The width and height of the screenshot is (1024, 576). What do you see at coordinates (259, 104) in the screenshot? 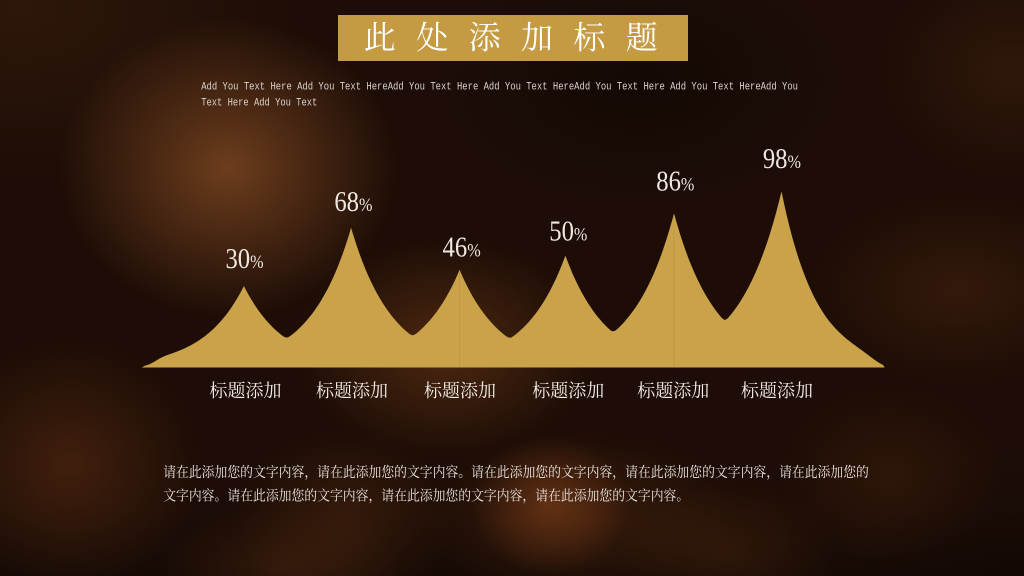
I see `svg-text: Text Here Add You Text` at bounding box center [259, 104].